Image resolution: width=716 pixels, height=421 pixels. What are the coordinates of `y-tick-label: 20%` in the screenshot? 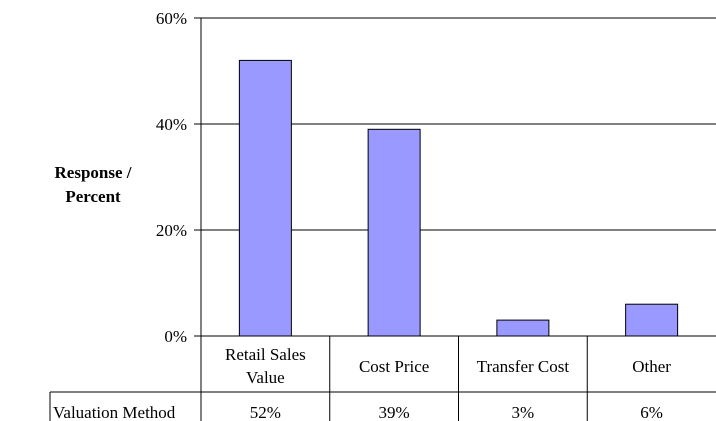 It's located at (171, 230).